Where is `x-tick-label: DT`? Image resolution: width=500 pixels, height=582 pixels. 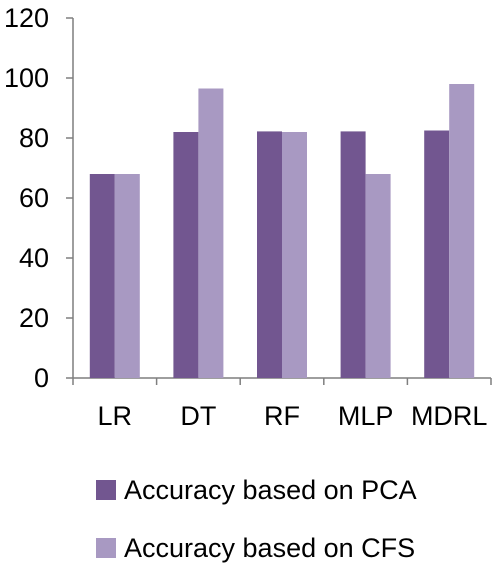 x-tick-label: DT is located at coordinates (198, 416).